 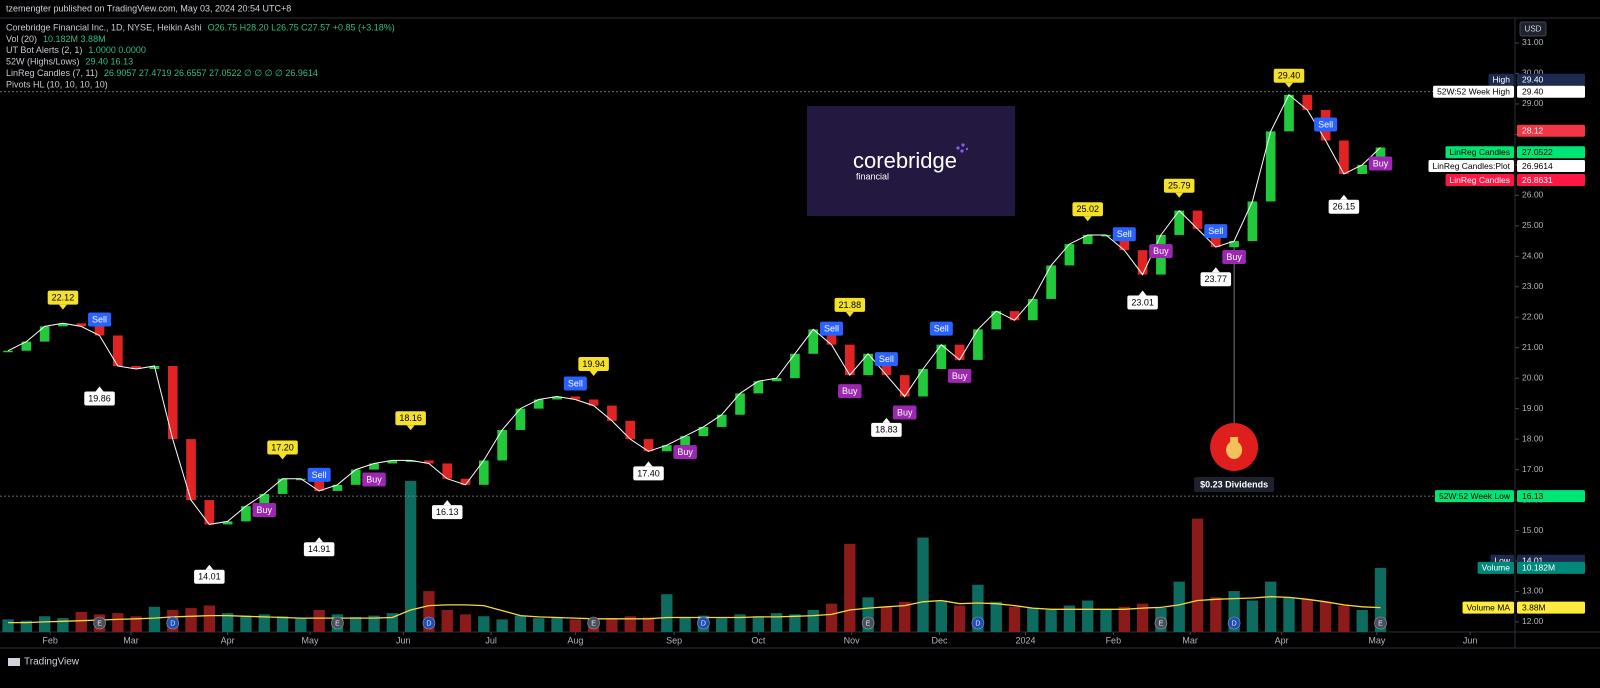 What do you see at coordinates (1142, 302) in the screenshot?
I see `pivot-label: 23.01` at bounding box center [1142, 302].